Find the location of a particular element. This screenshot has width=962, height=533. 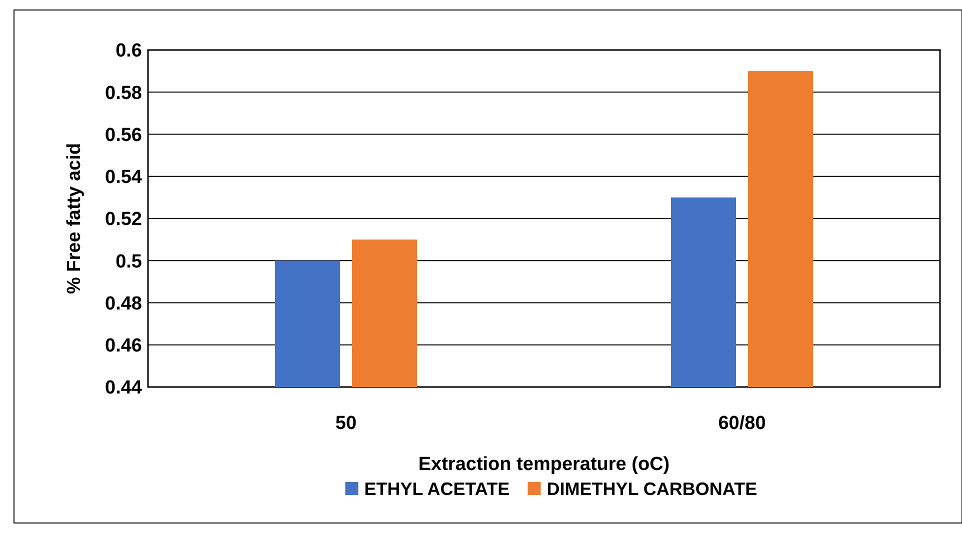

y-tick-label: 0.56 is located at coordinates (123, 135).